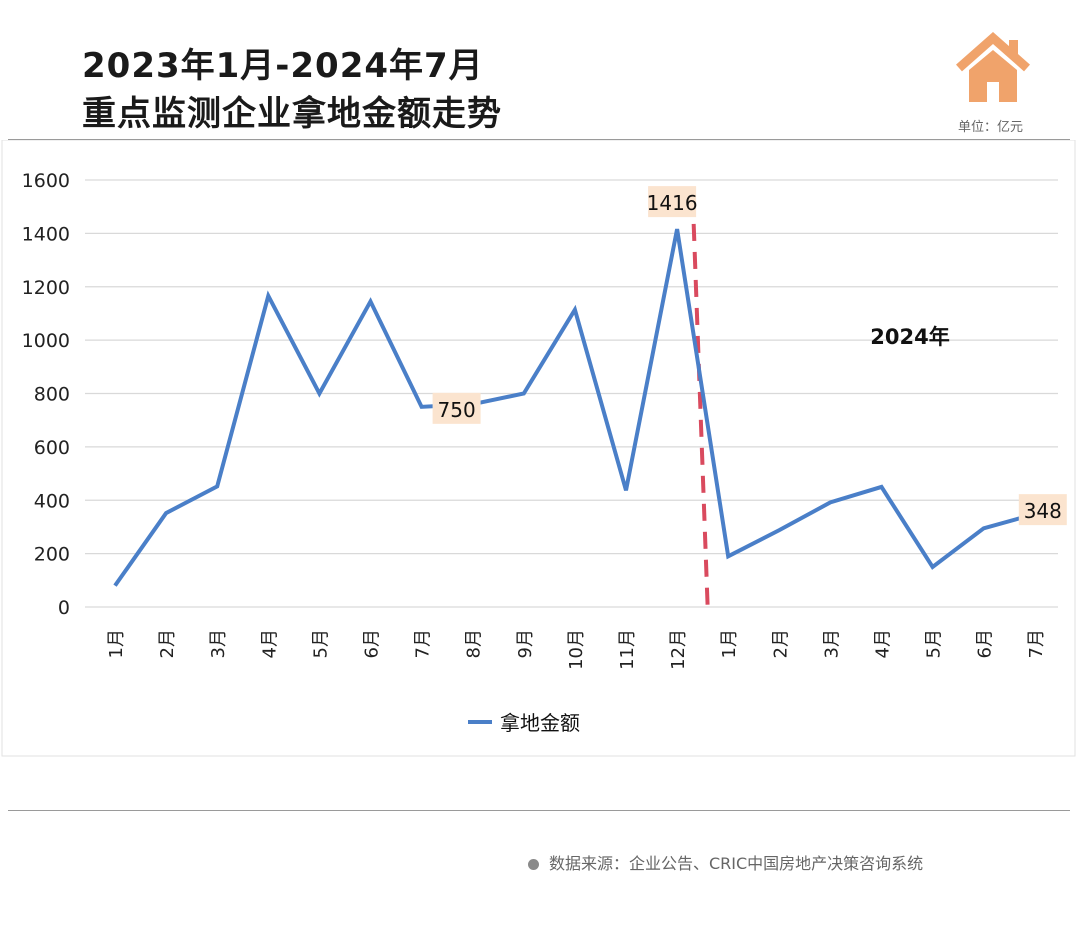 The height and width of the screenshot is (938, 1080). I want to click on source-text: 数据来源：企业公告、CRIC中国房地产决策咨询系统, so click(736, 863).